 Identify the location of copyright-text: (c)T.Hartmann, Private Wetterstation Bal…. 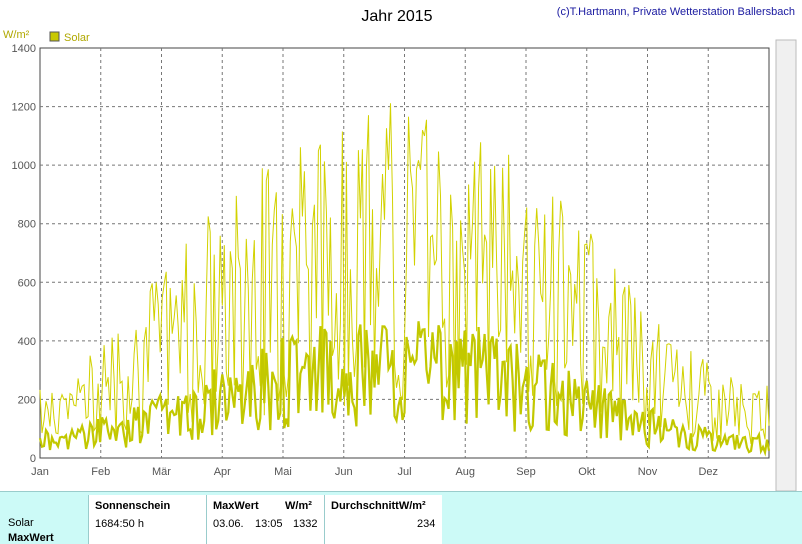
(676, 12).